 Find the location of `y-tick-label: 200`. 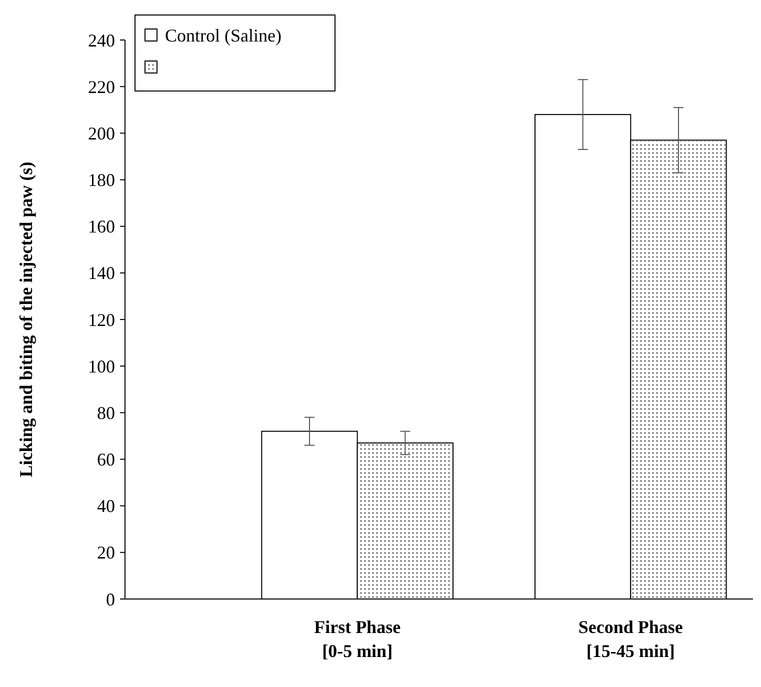

y-tick-label: 200 is located at coordinates (101, 133).